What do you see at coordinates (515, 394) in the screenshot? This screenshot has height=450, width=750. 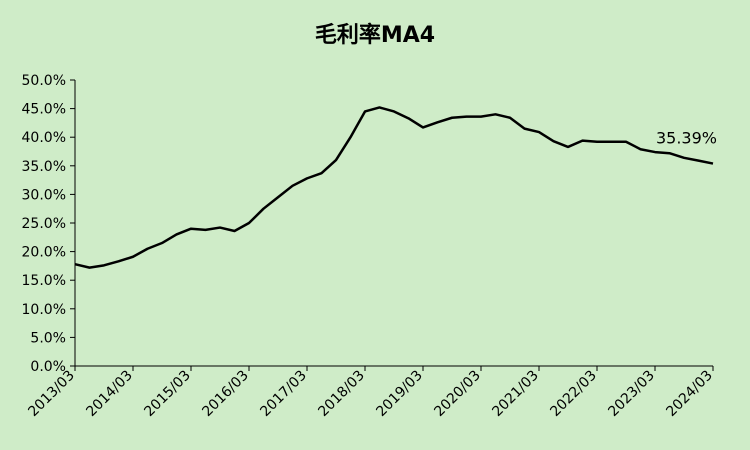 I see `x-tick-label: 2021/03` at bounding box center [515, 394].